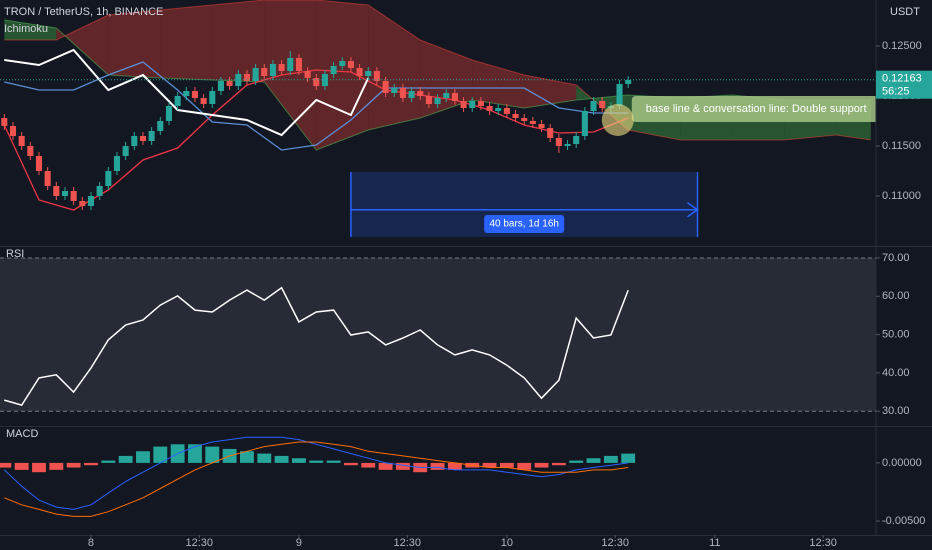 This screenshot has width=932, height=550. I want to click on pane-title: RSI, so click(15, 254).